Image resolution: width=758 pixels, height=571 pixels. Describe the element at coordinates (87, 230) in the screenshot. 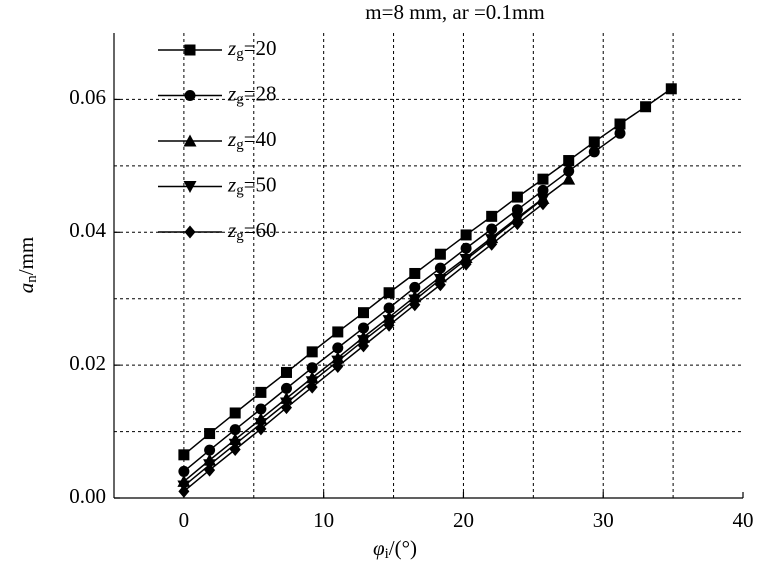

I see `y-tick-label: 0.04` at that location.